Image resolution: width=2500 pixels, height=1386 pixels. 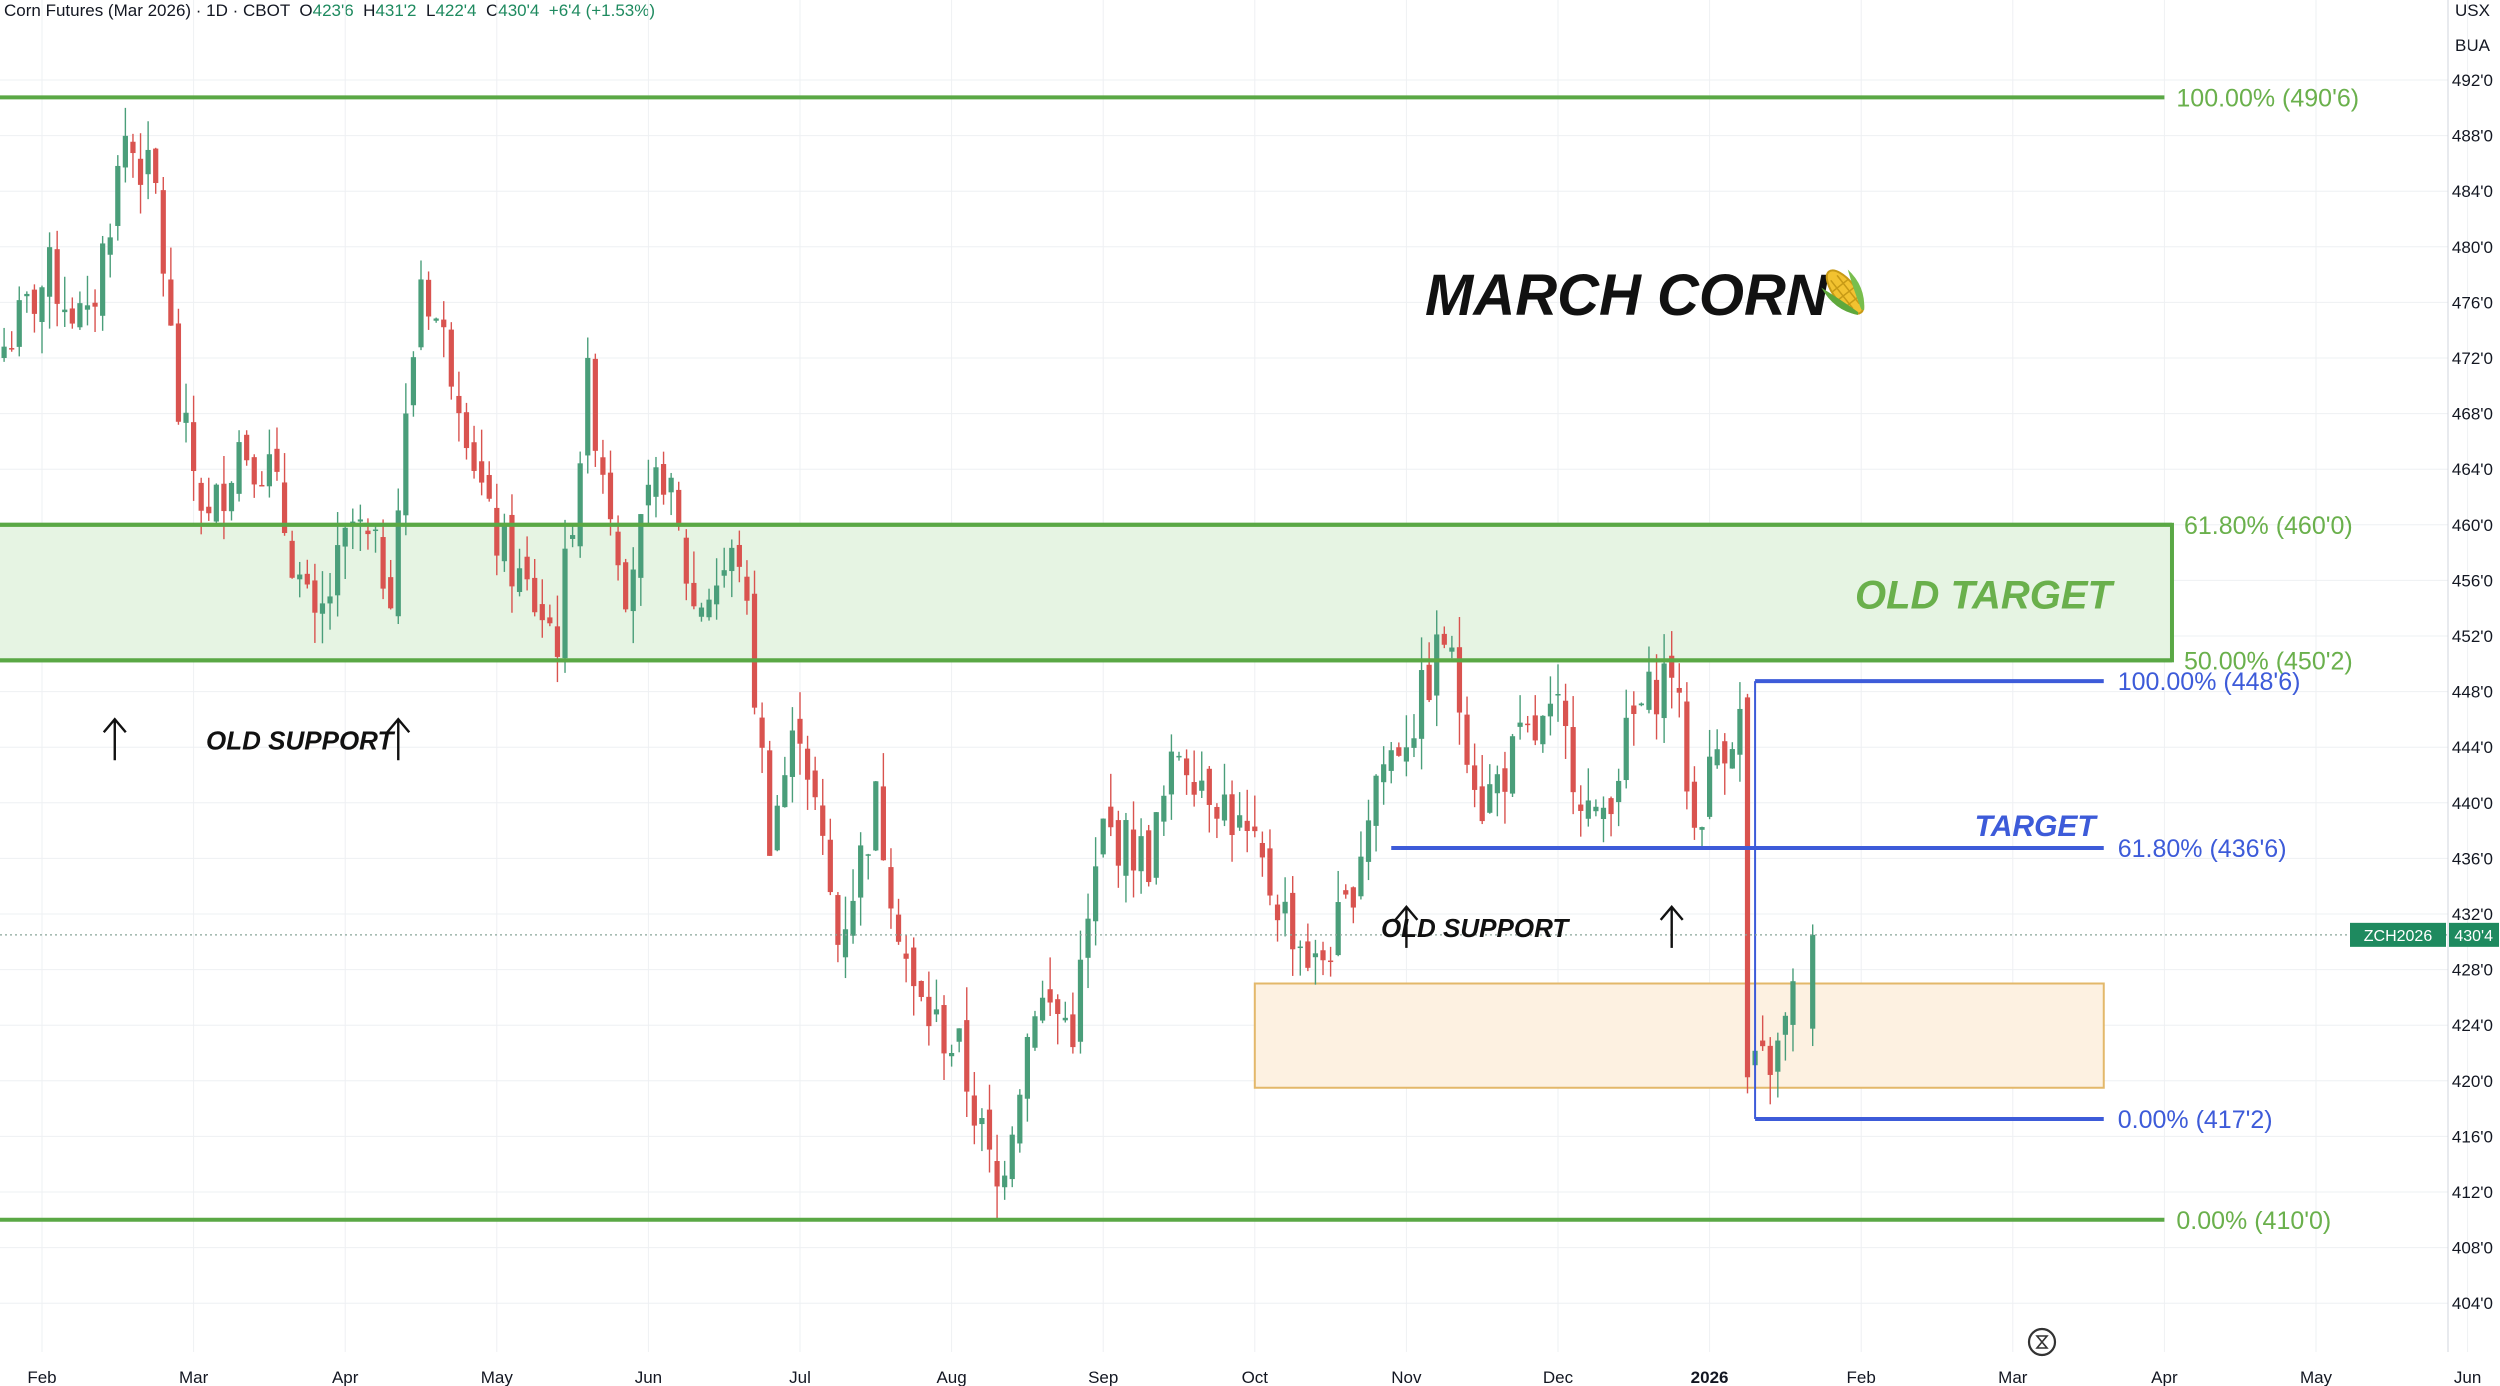 I want to click on green-fib-label: 61.80% (460'0), so click(x=2268, y=526).